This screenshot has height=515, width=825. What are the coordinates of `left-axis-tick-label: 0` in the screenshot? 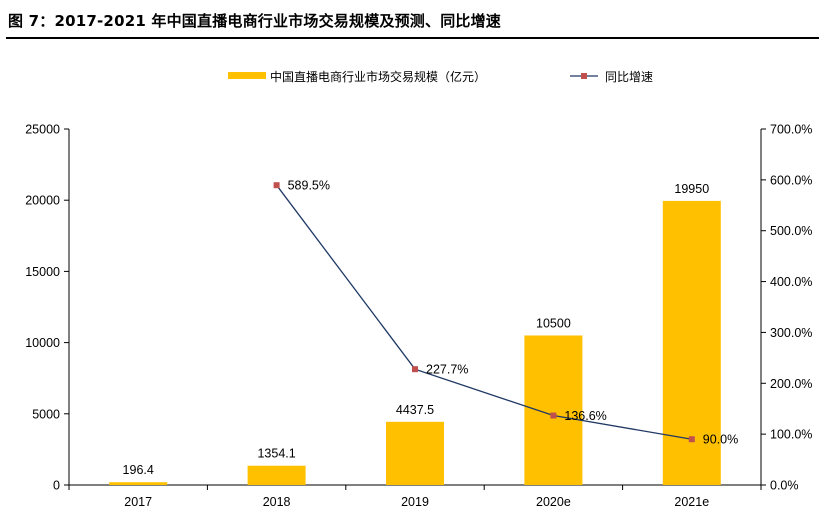 It's located at (56, 486).